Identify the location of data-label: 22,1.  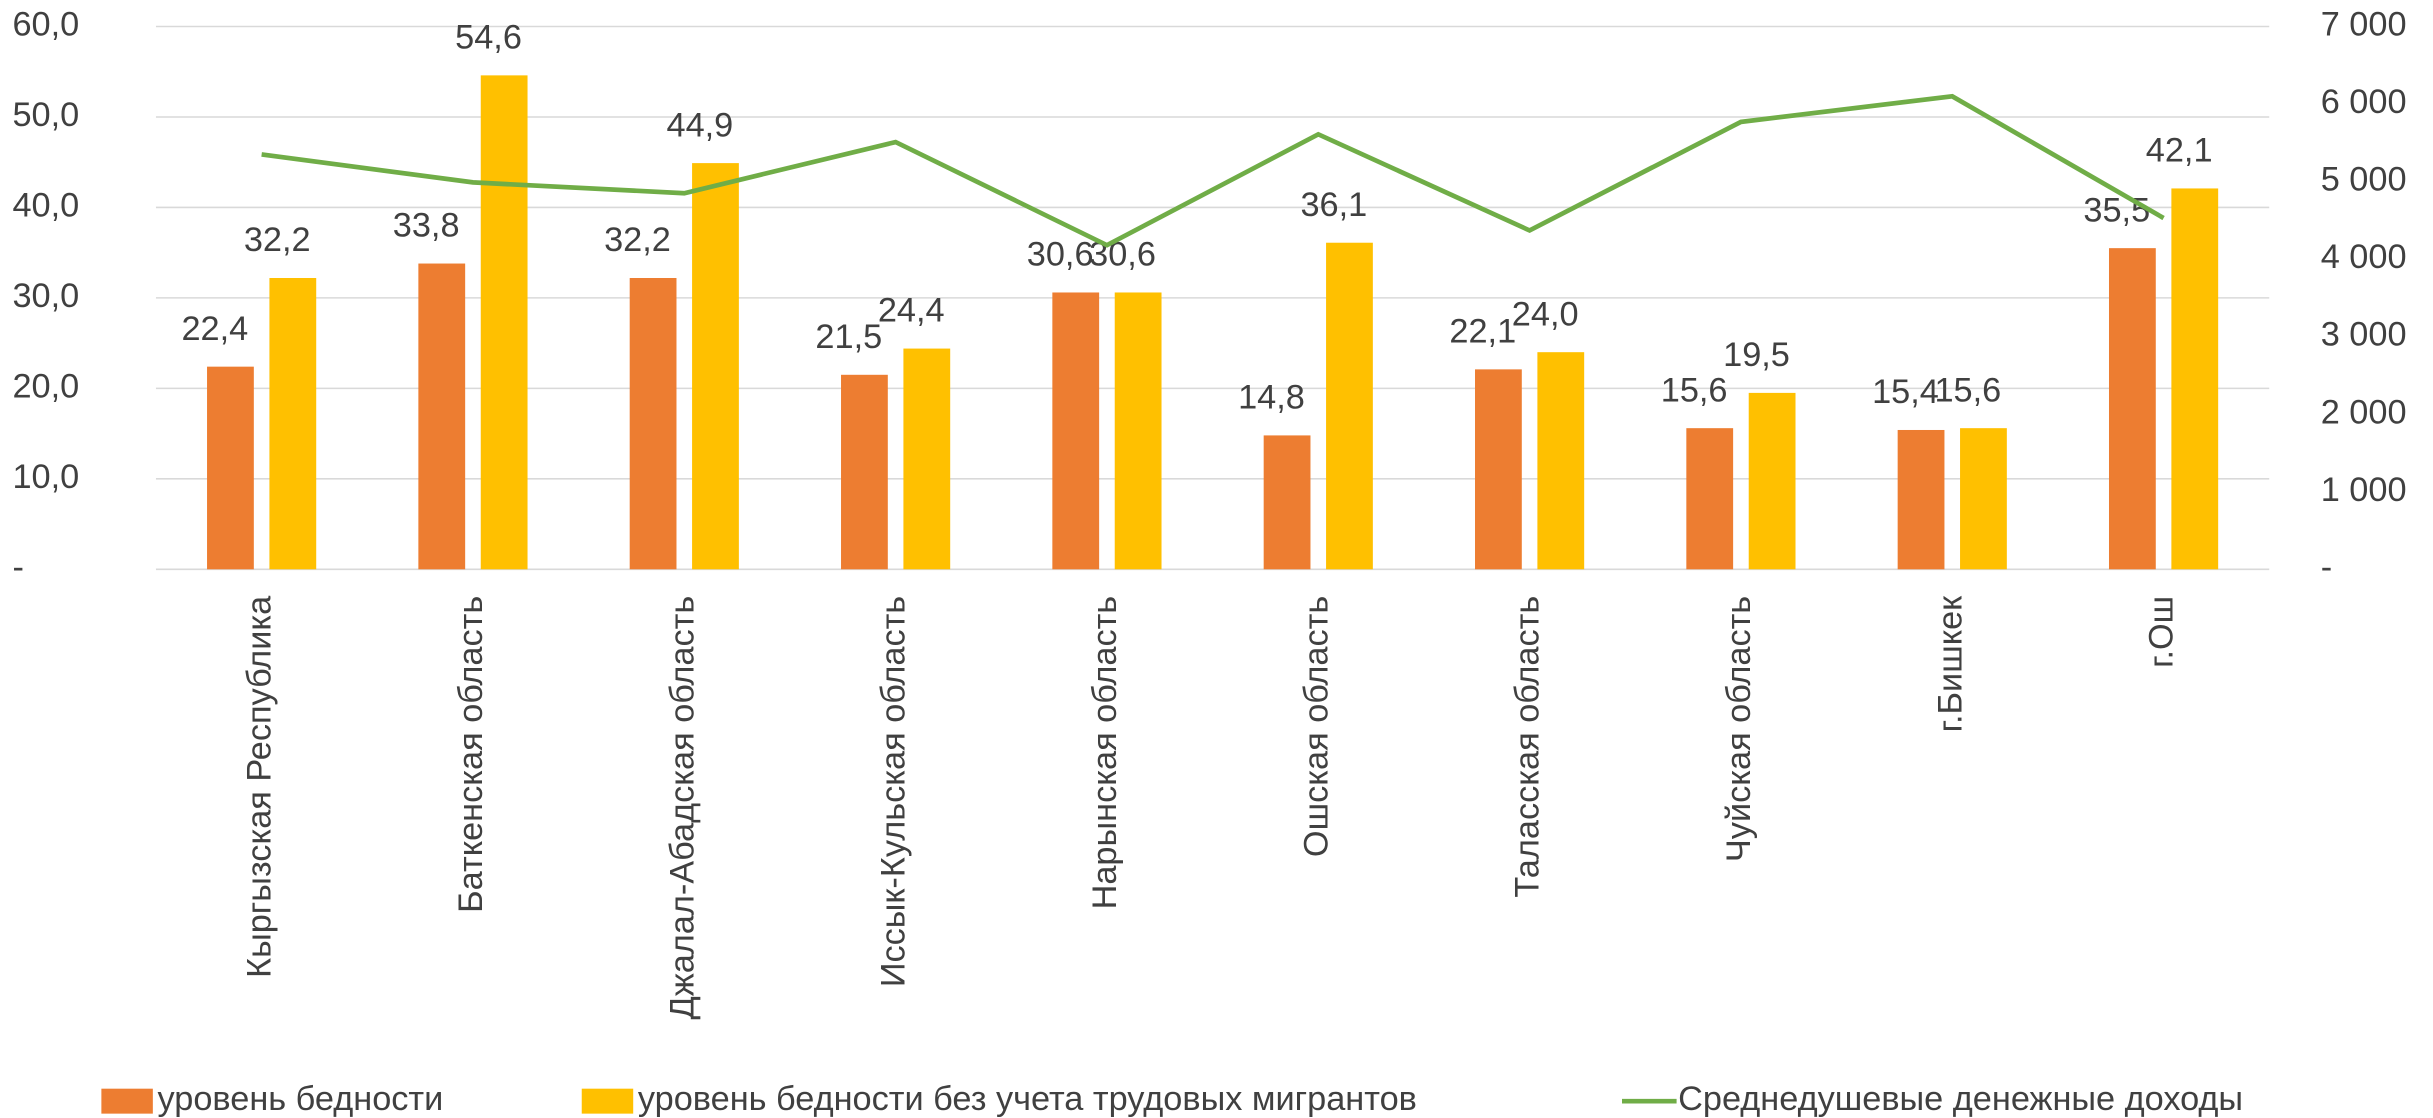
(1482, 332).